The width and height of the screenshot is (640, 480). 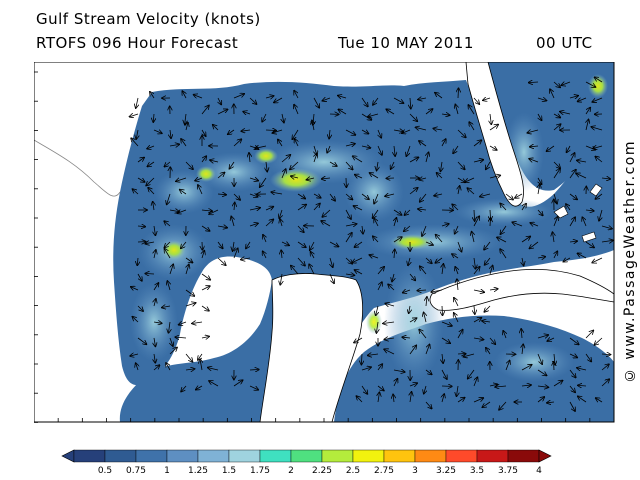 I want to click on lon-tick-label: 76W, so click(x=611, y=425).